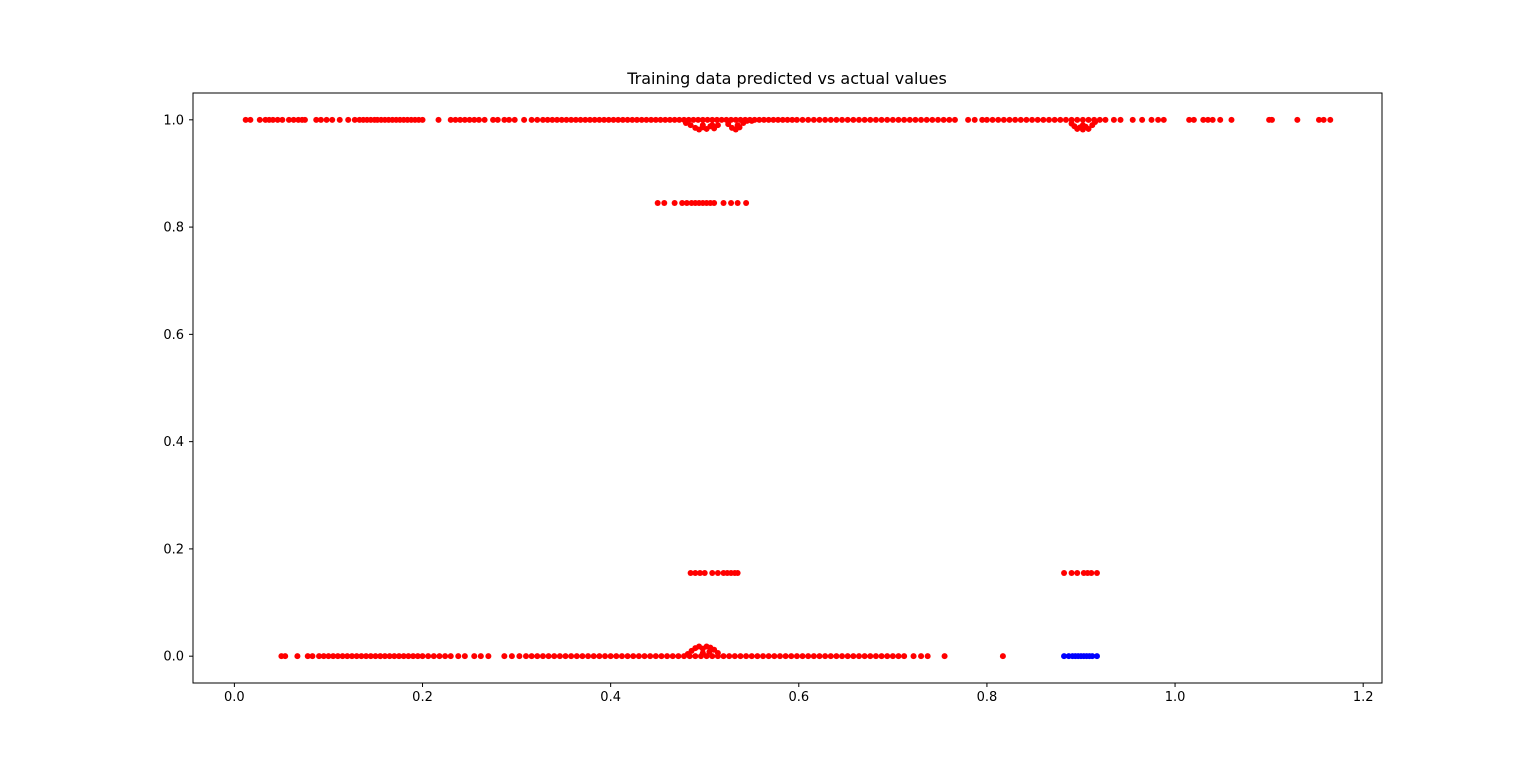 Image resolution: width=1536 pixels, height=772 pixels. What do you see at coordinates (234, 697) in the screenshot?
I see `x-tick-label: 0.0` at bounding box center [234, 697].